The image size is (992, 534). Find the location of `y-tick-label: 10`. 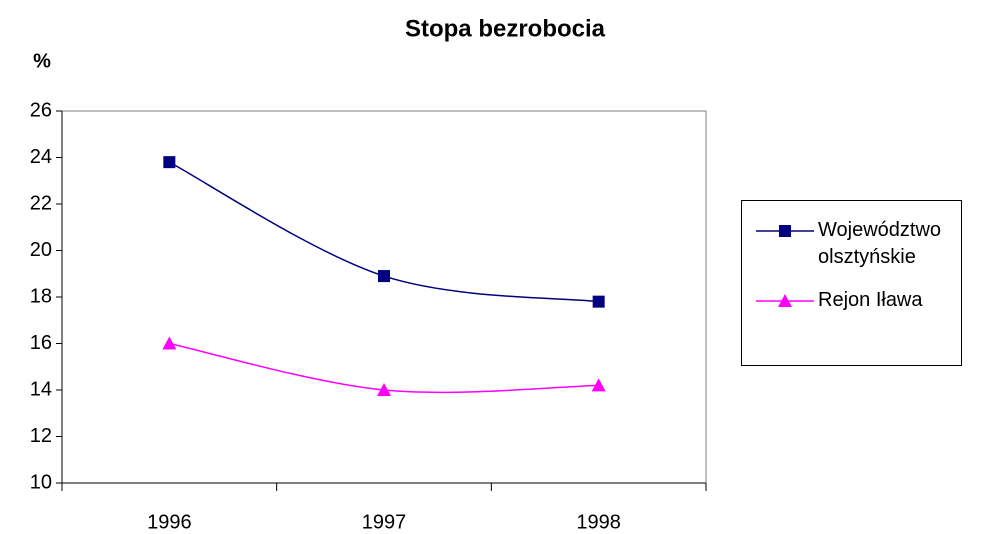

y-tick-label: 10 is located at coordinates (41, 482).